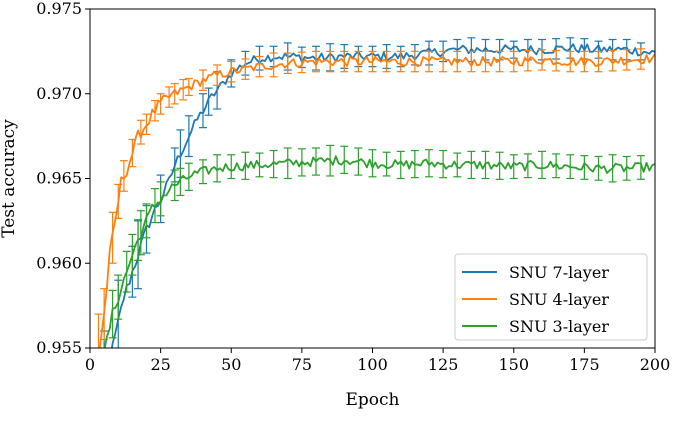  I want to click on legend-box, so click(551, 297).